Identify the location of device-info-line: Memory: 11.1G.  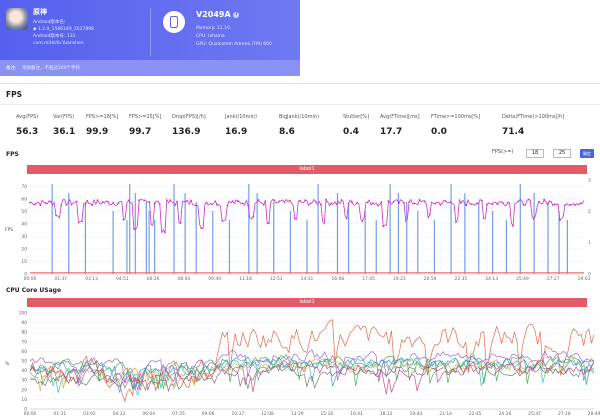
(213, 28).